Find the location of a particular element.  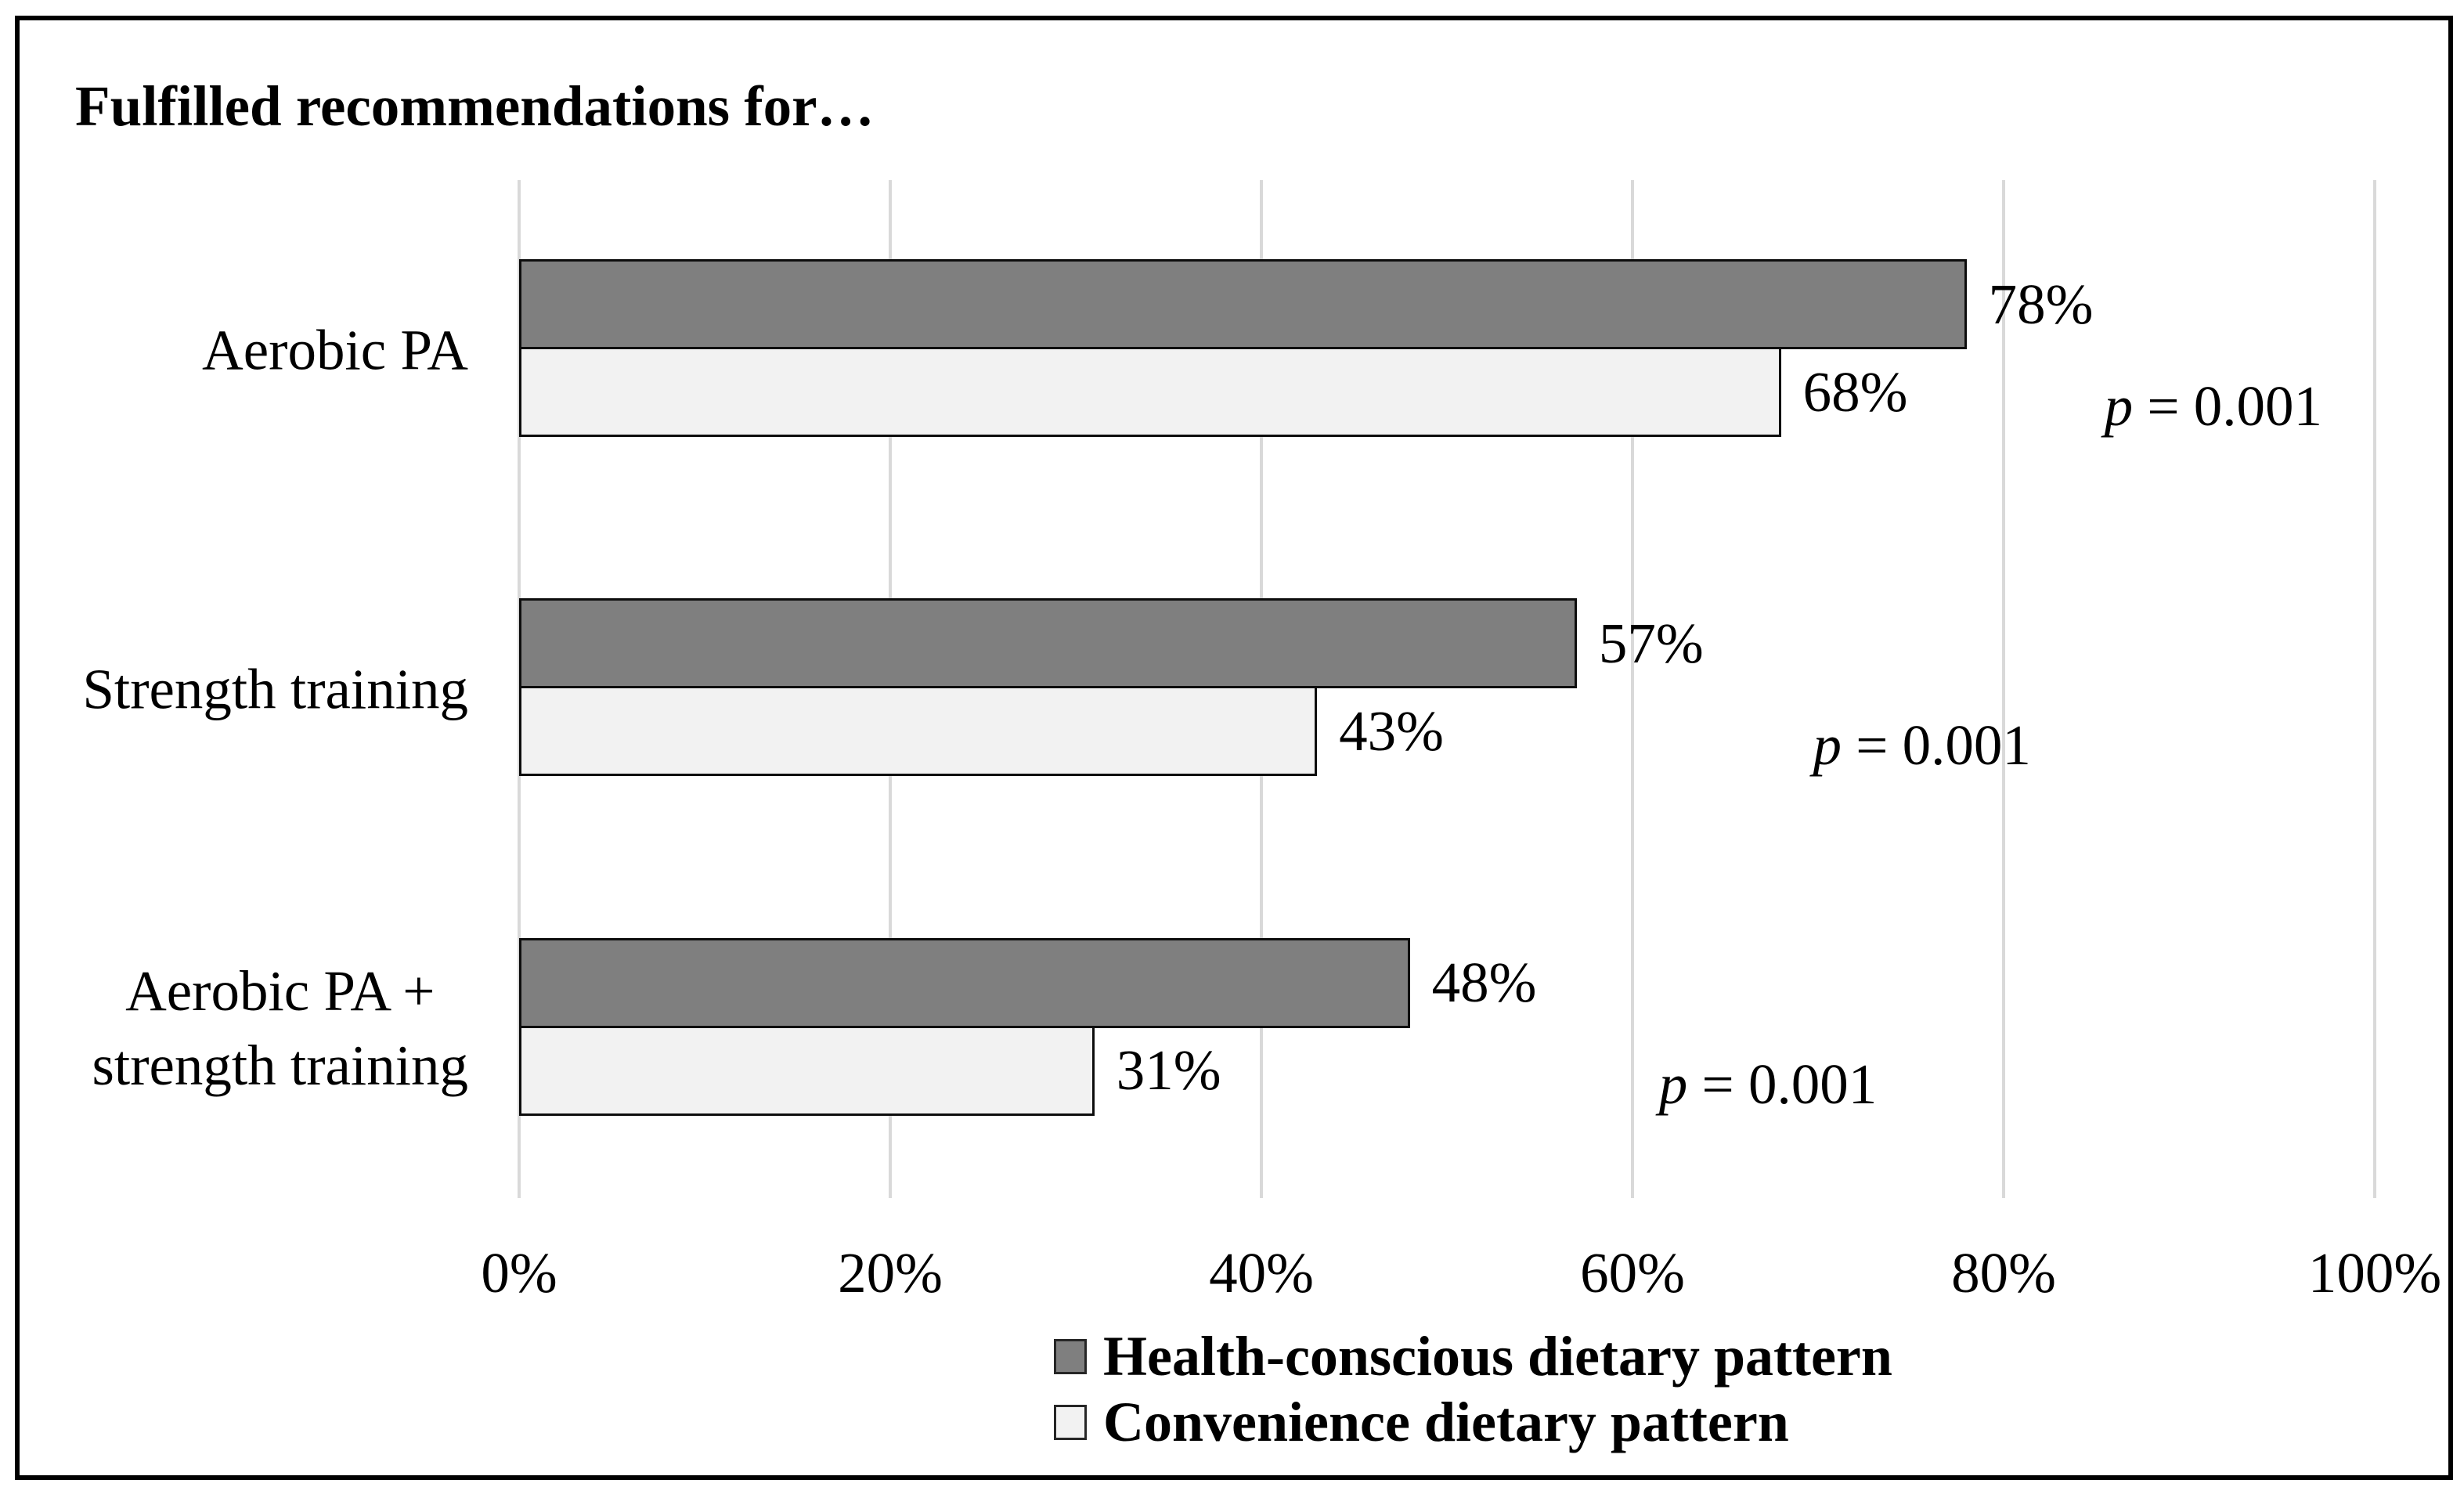

category-label-line: Aerobic PA is located at coordinates (335, 350).